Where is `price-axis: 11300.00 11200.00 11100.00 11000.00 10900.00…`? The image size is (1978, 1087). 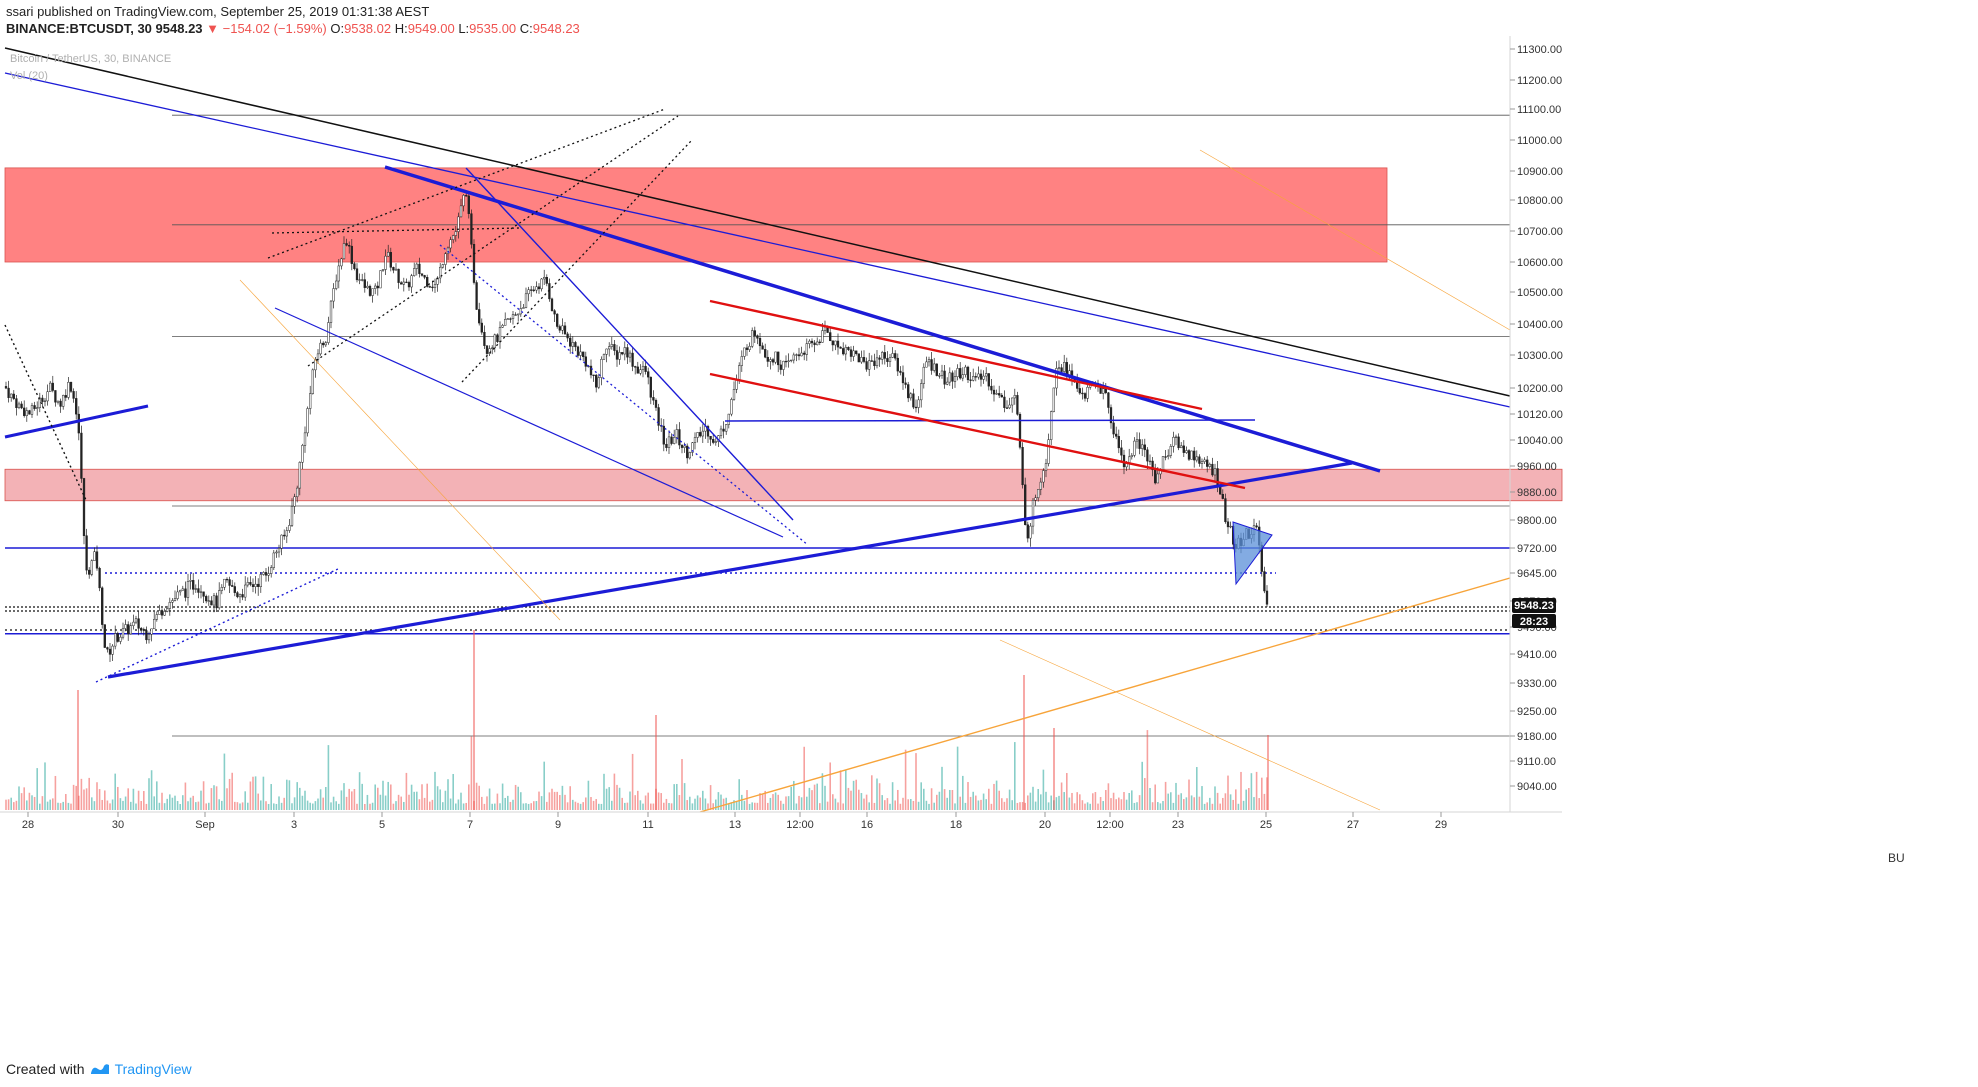 price-axis: 11300.00 11200.00 11100.00 11000.00 10900.00… is located at coordinates (1536, 424).